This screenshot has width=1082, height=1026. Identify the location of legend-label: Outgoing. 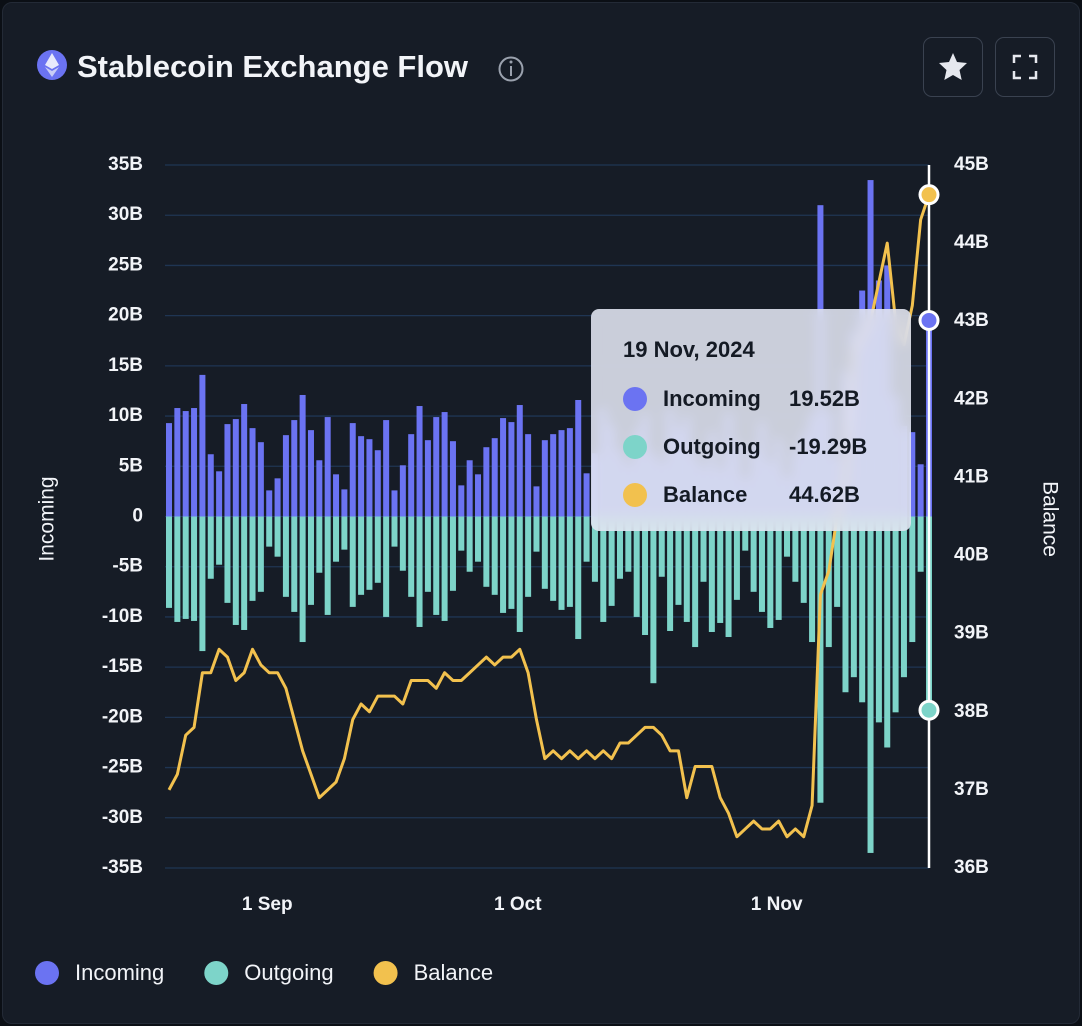
(288, 972).